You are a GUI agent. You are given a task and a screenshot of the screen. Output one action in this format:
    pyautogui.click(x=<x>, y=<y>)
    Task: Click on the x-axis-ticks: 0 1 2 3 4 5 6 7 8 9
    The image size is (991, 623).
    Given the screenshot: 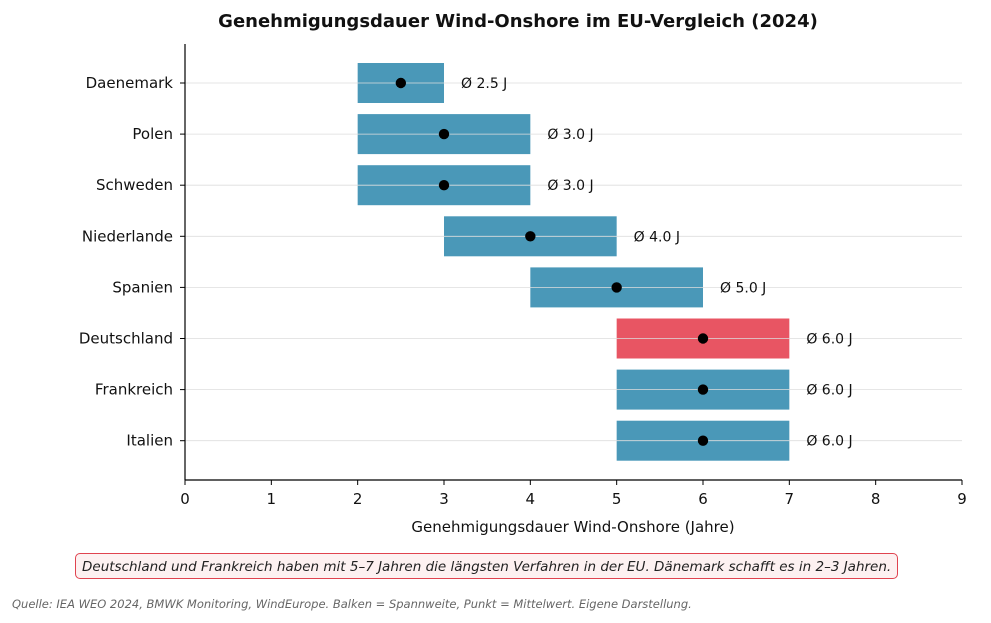 What is the action you would take?
    pyautogui.click(x=573, y=494)
    